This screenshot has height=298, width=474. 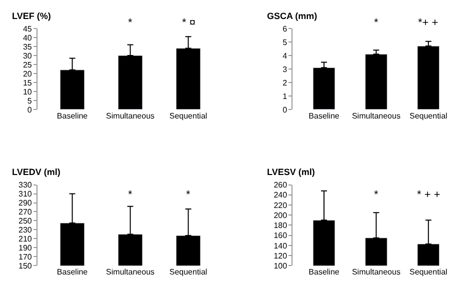 What do you see at coordinates (25, 221) in the screenshot?
I see `y-tick-label: 250` at bounding box center [25, 221].